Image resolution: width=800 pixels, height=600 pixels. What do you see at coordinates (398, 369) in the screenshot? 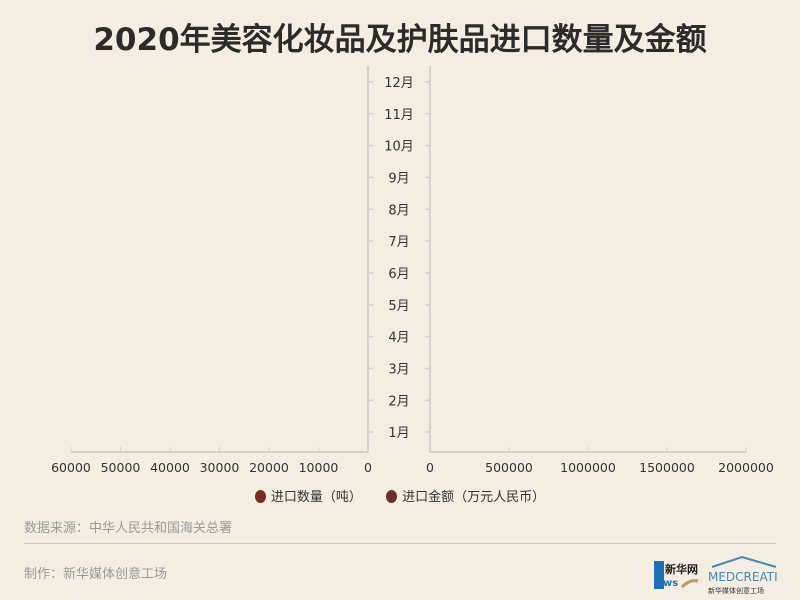
I see `y-tick-label: 3月` at bounding box center [398, 369].